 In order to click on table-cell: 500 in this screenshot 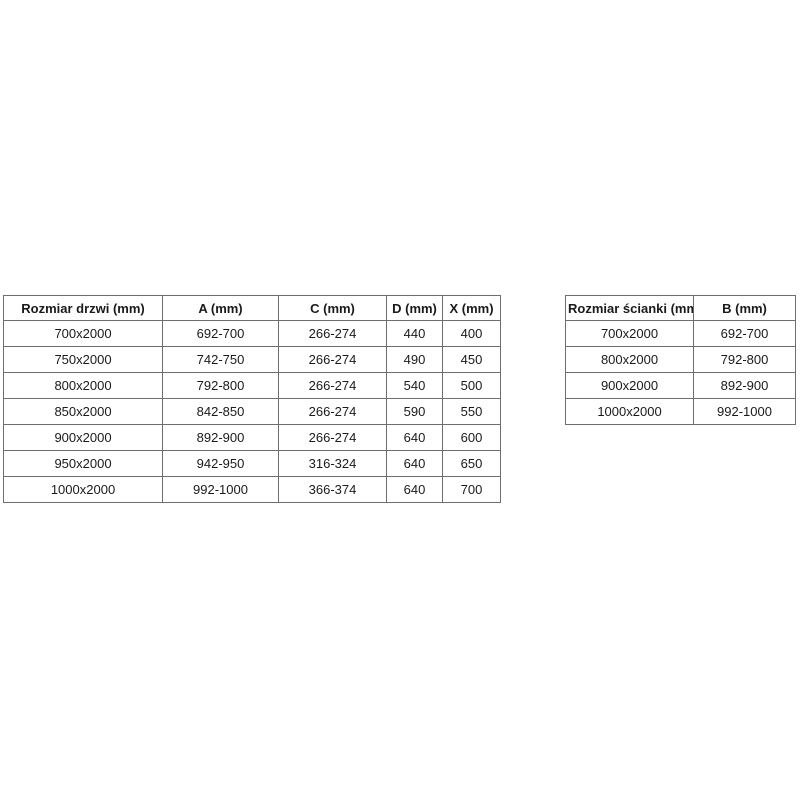, I will do `click(471, 385)`.